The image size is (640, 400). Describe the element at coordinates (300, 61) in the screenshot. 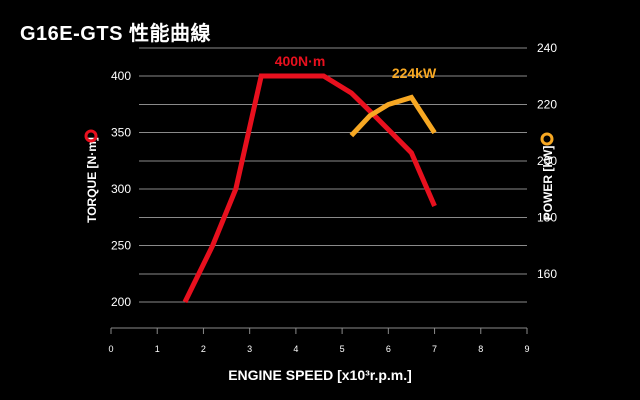

I see `torque-peak-label: 400N·m` at that location.